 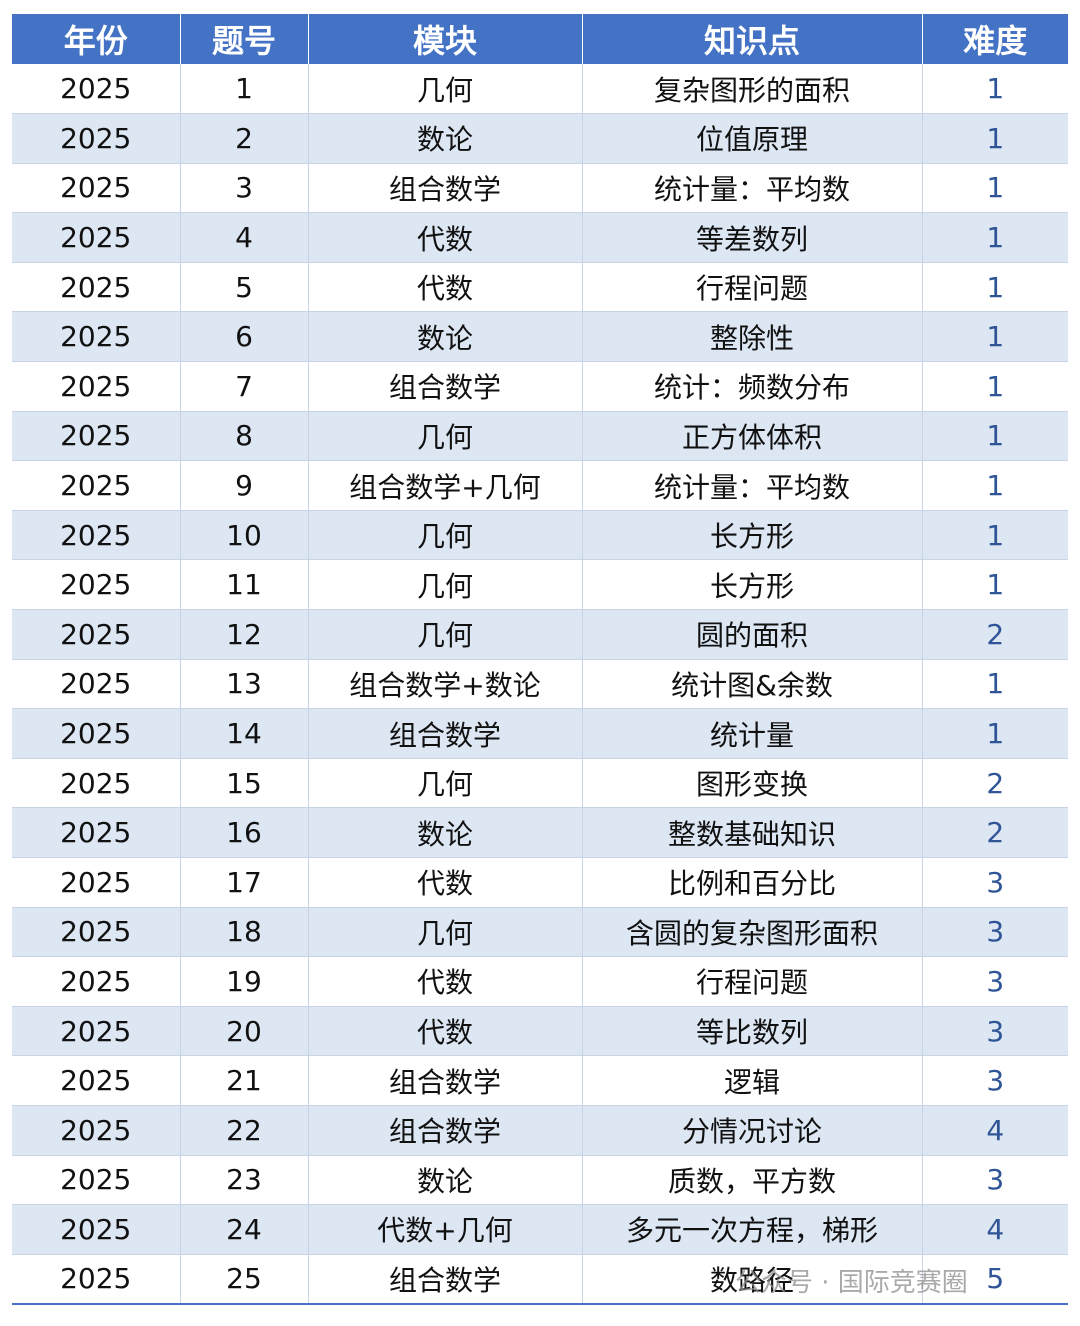 I want to click on cell-difficulty: 5, so click(x=995, y=1279).